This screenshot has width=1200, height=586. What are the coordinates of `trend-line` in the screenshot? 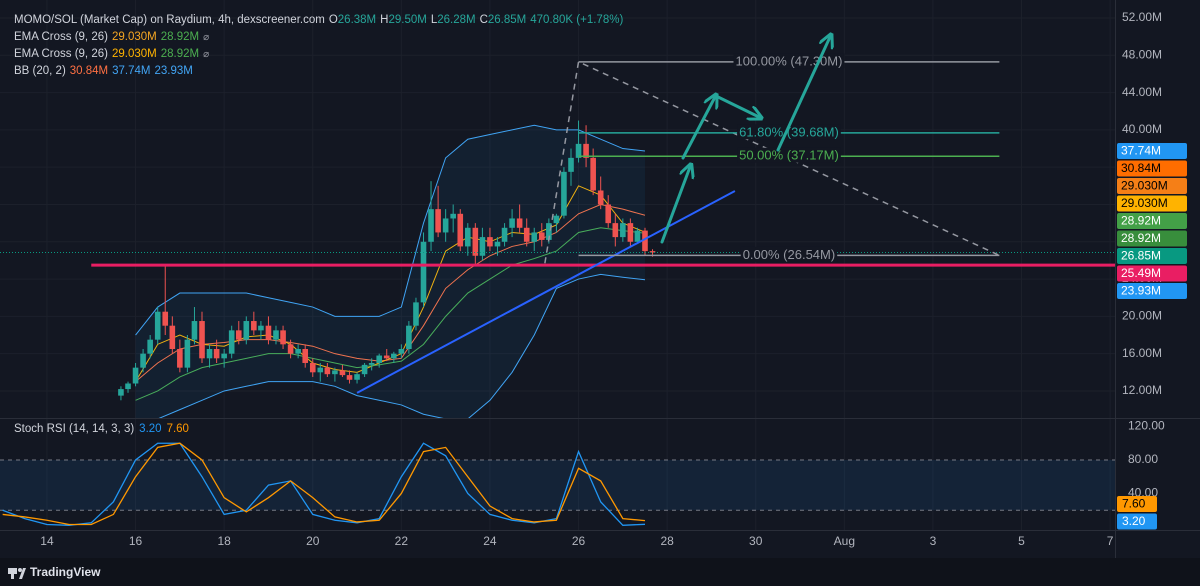 It's located at (546, 292).